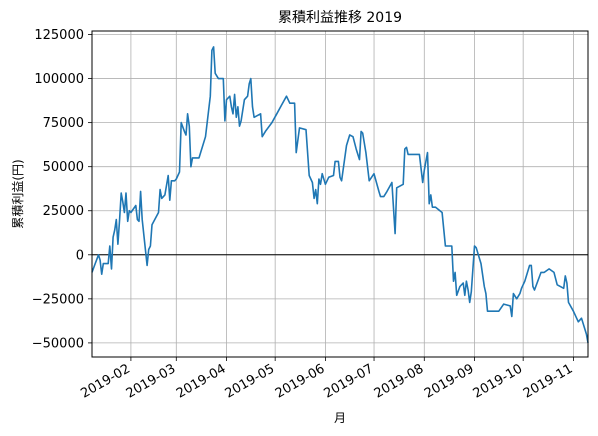 The image size is (598, 436). Describe the element at coordinates (80, 255) in the screenshot. I see `y-tick-label: 0` at that location.